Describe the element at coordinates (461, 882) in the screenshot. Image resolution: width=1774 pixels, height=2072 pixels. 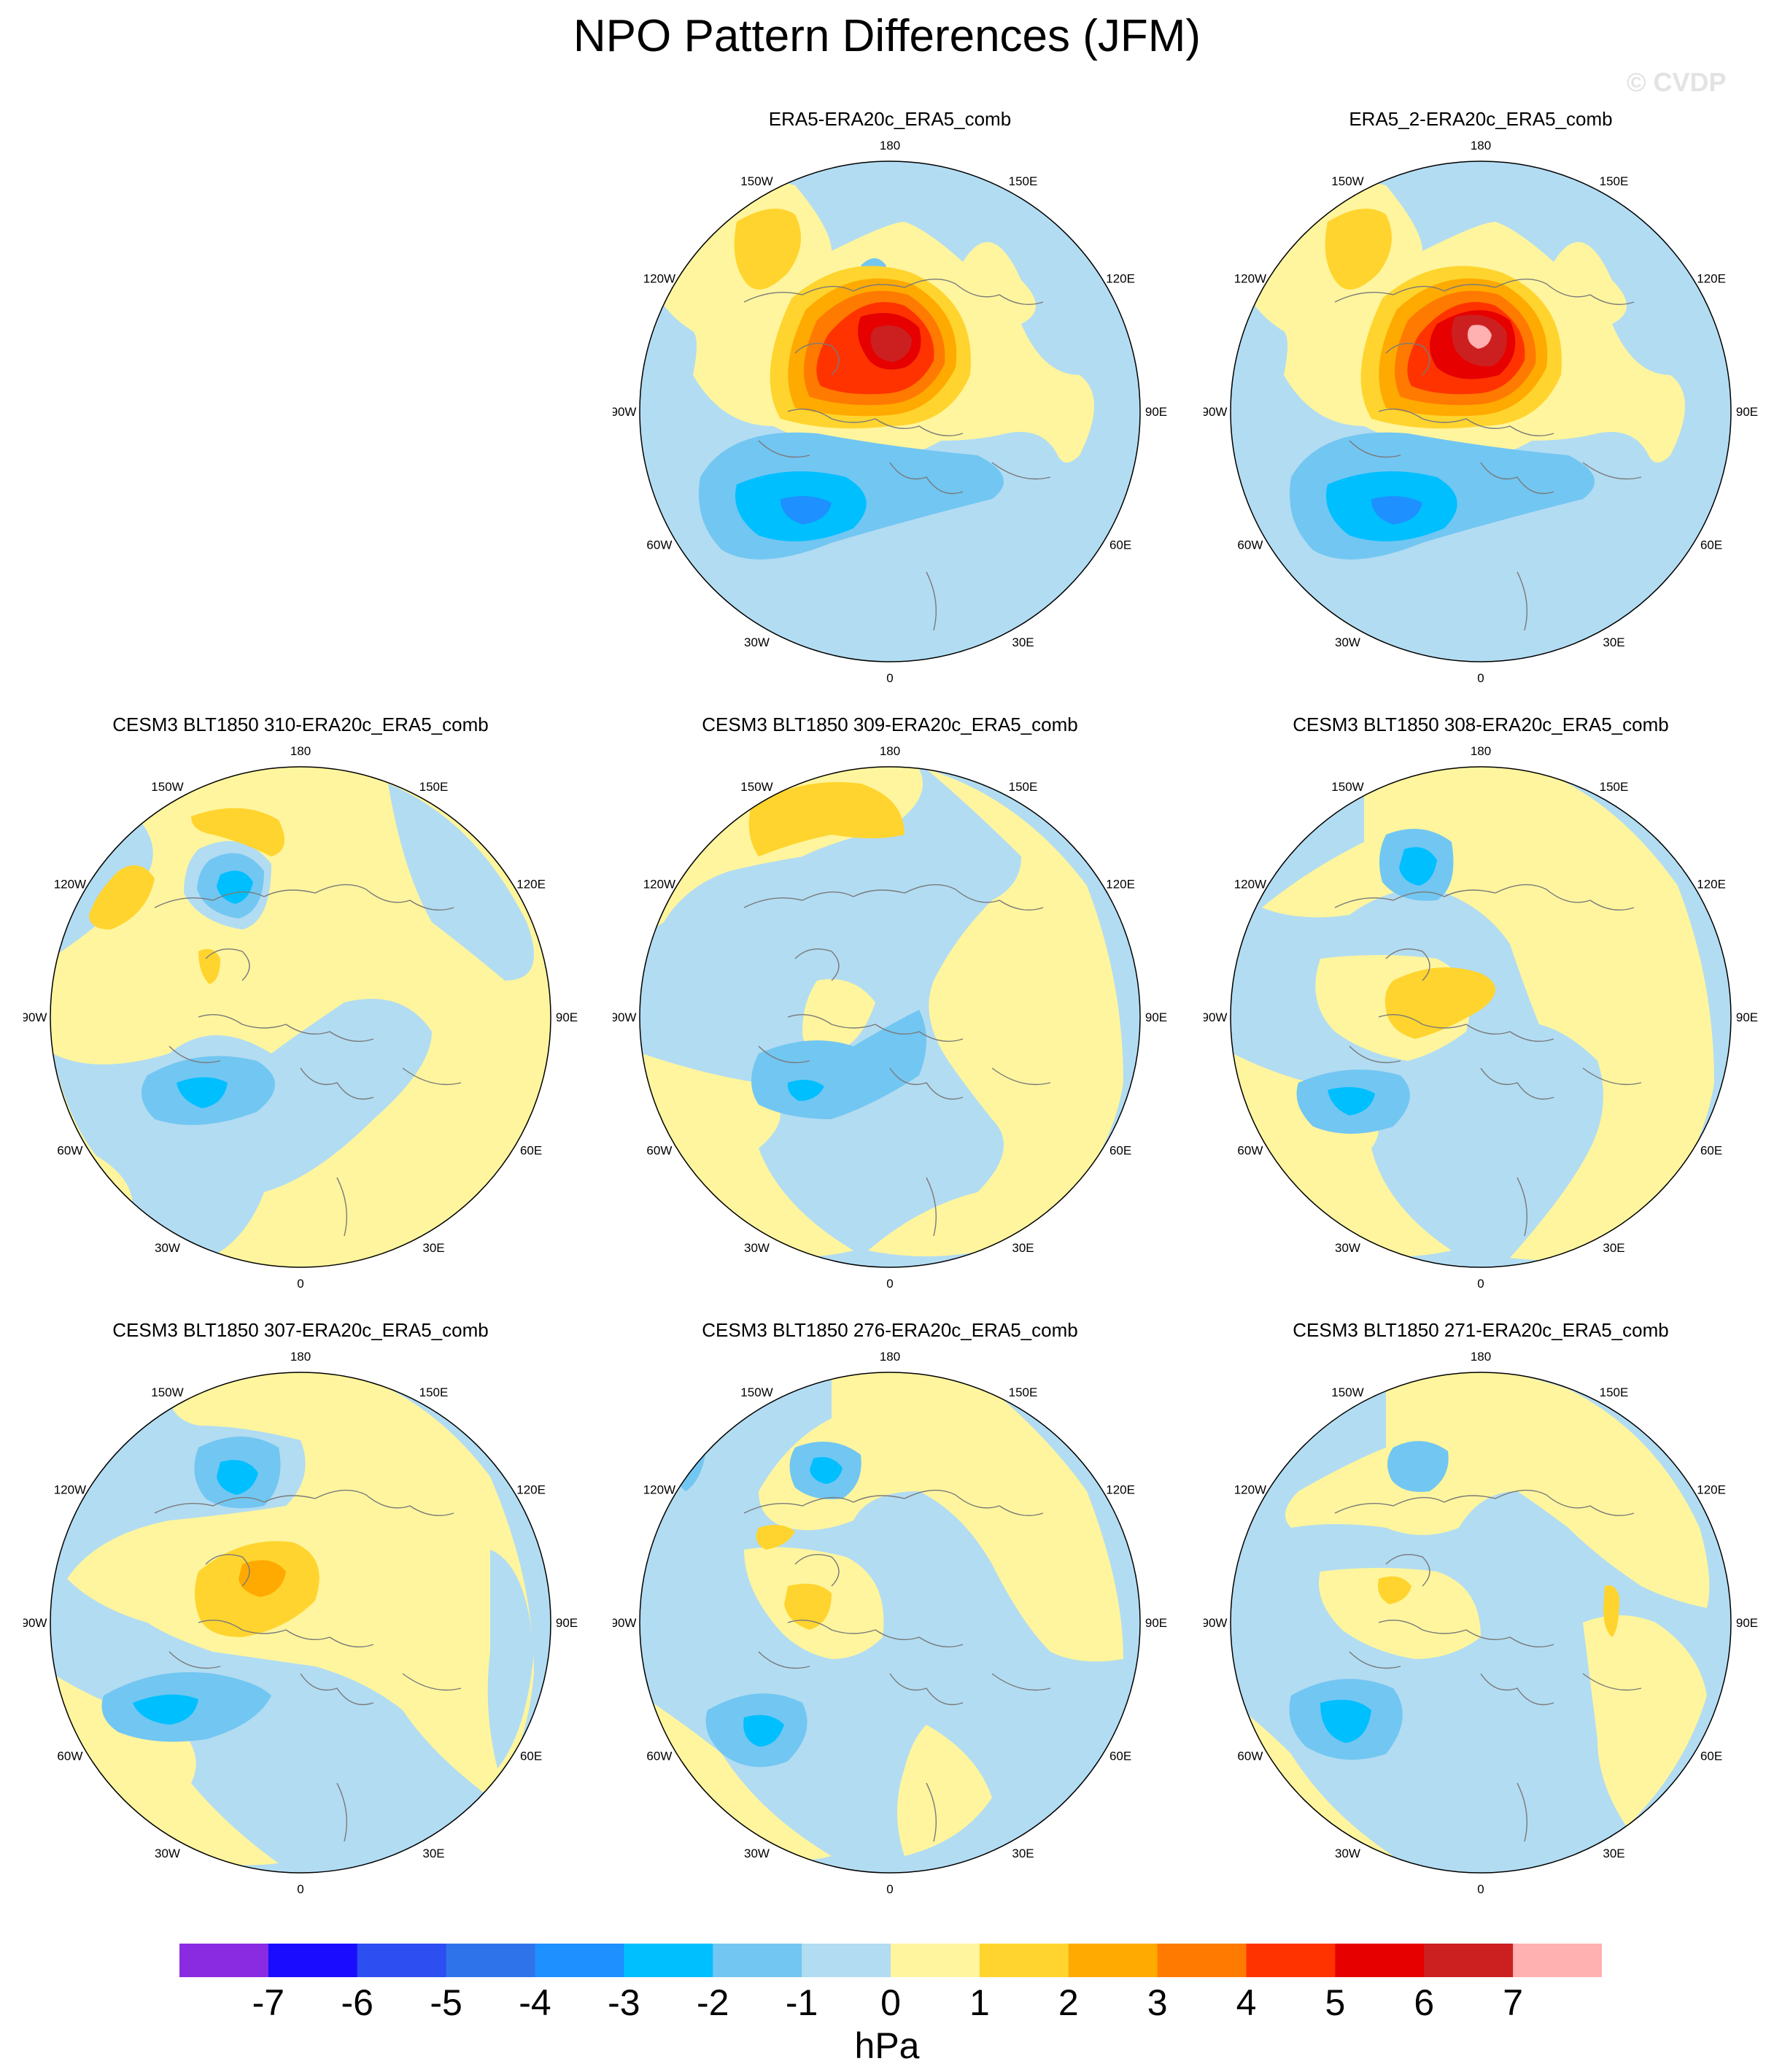
I see `contour-neg1` at that location.